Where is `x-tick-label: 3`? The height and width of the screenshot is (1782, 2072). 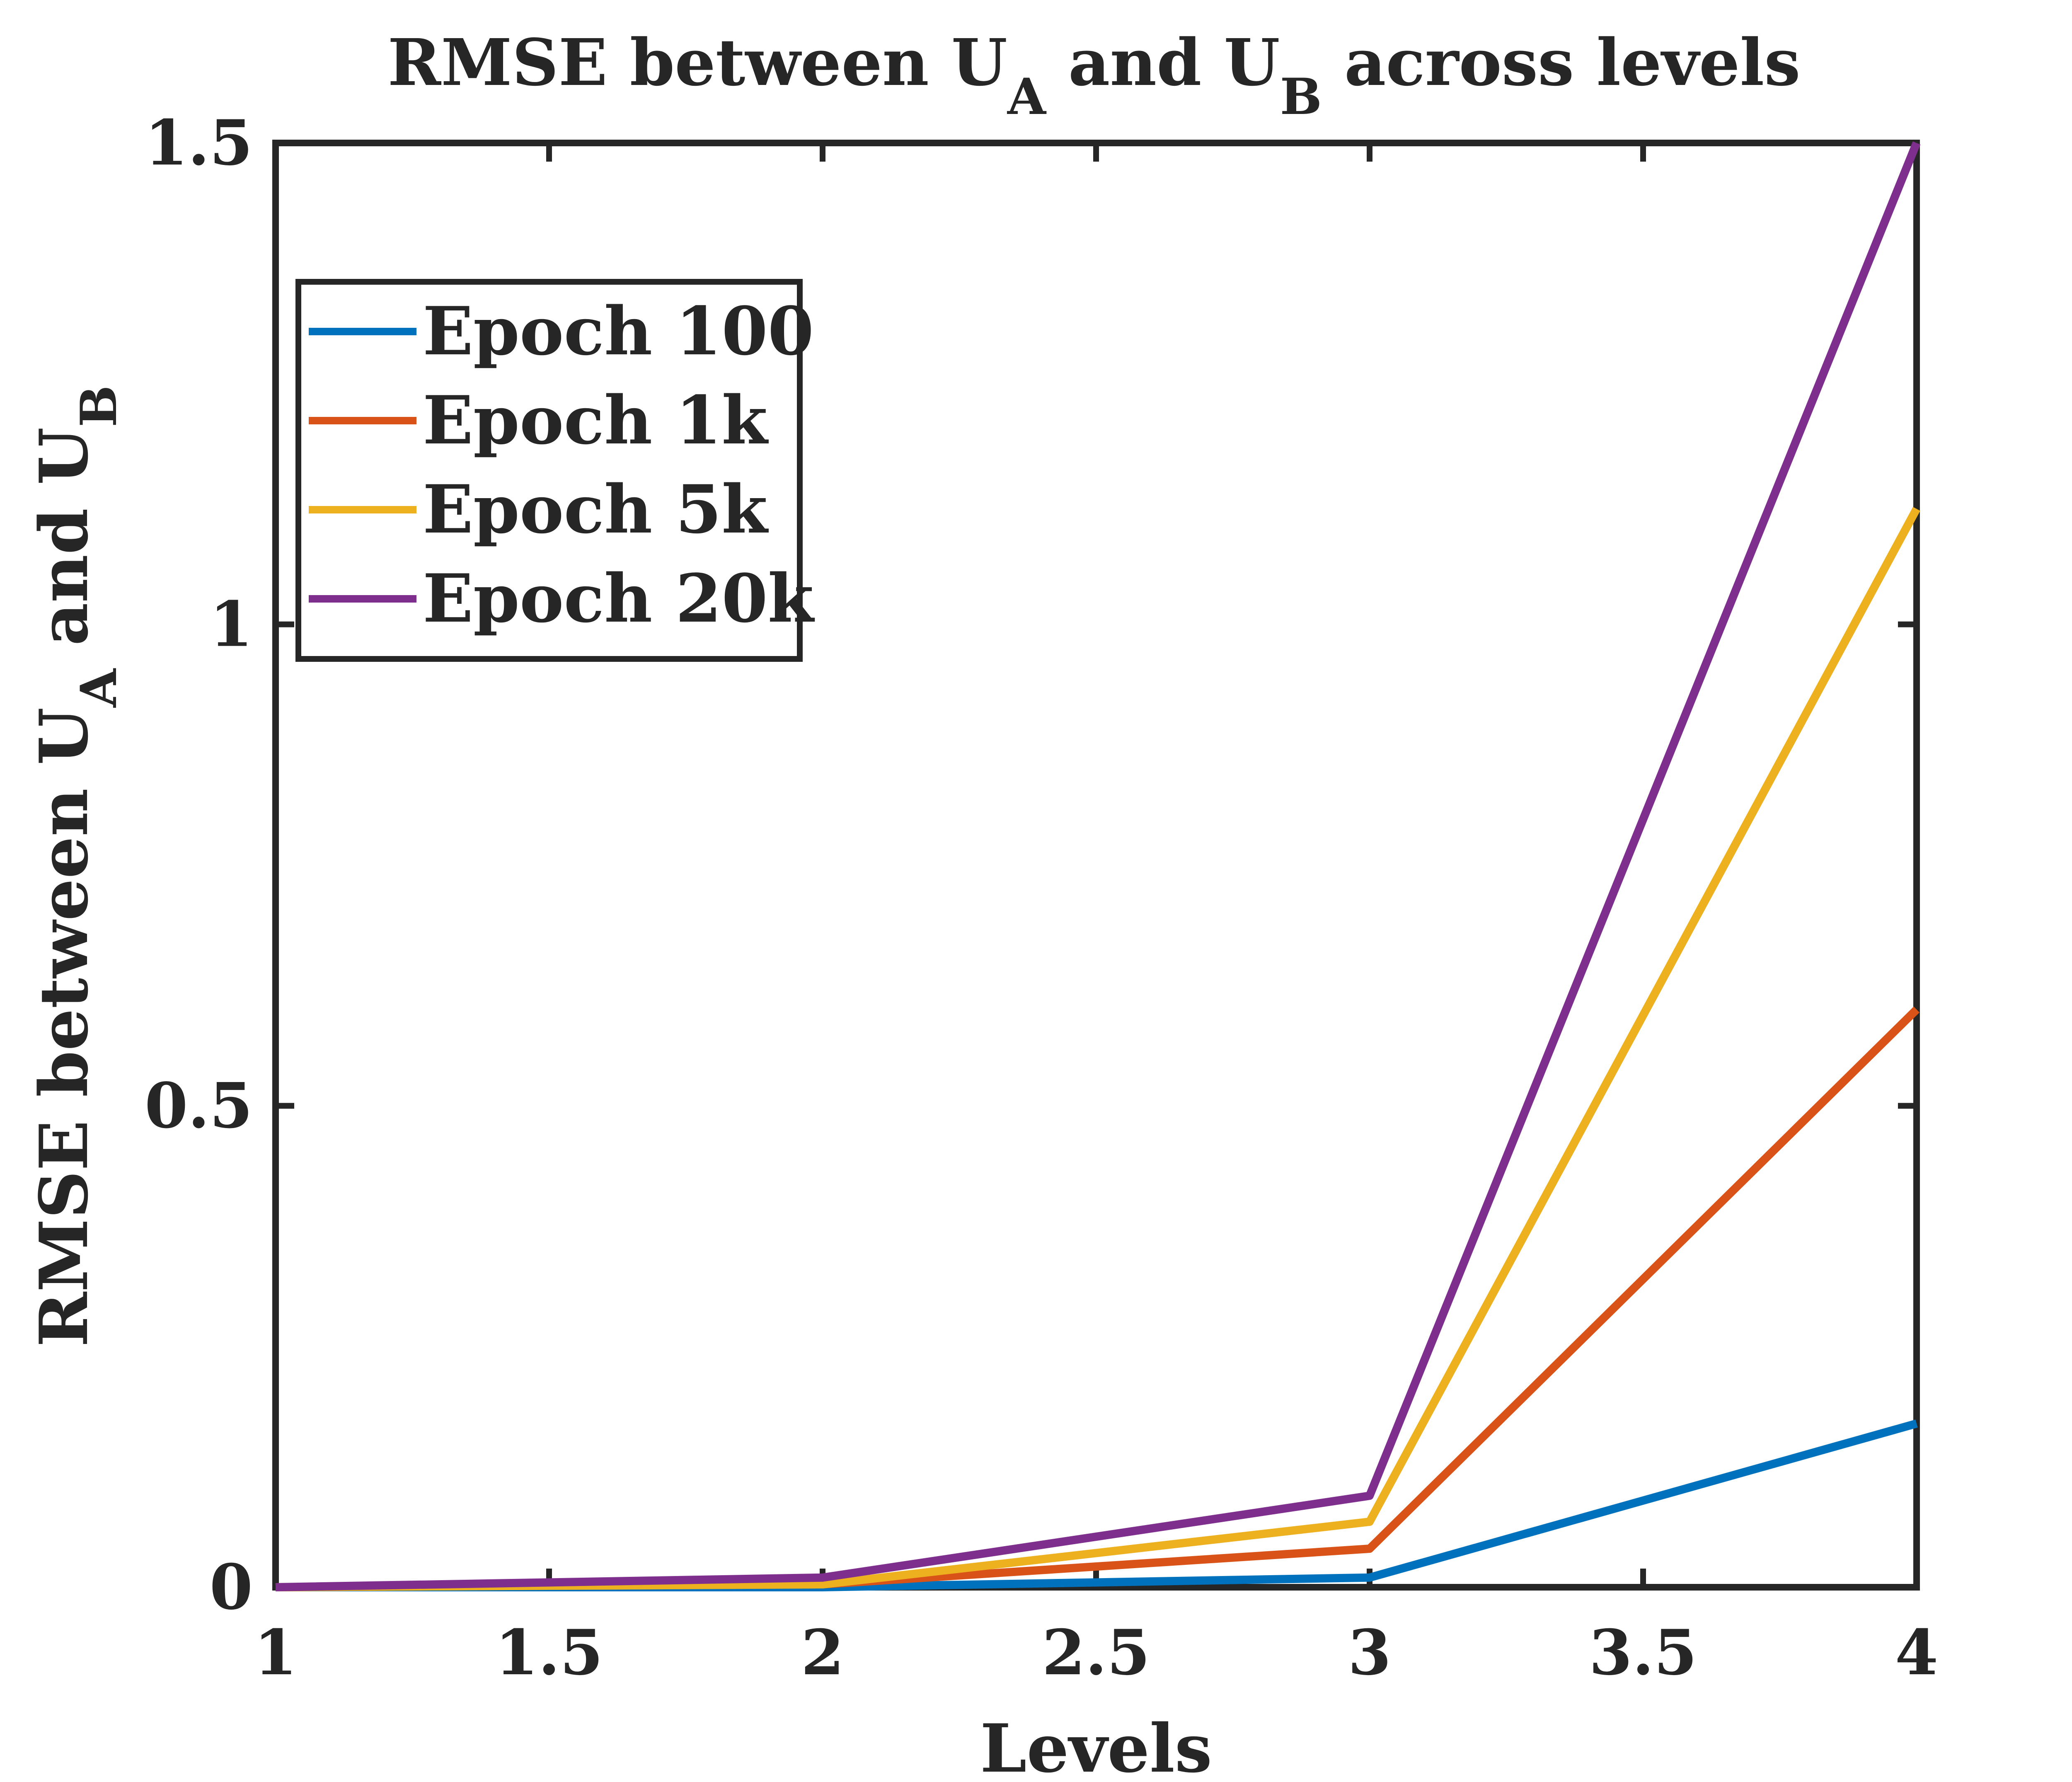
x-tick-label: 3 is located at coordinates (1369, 1652).